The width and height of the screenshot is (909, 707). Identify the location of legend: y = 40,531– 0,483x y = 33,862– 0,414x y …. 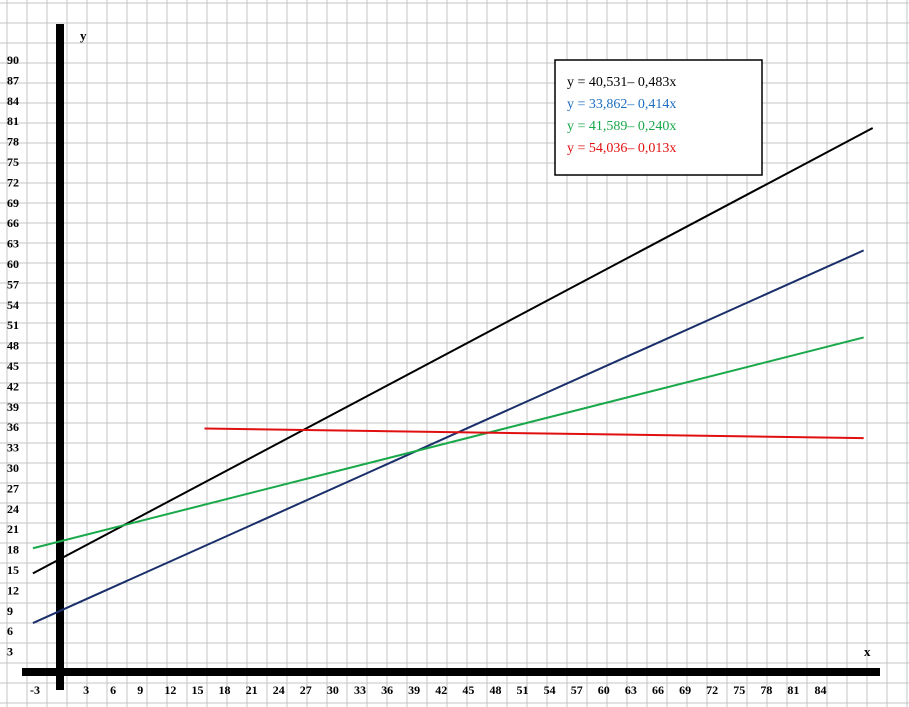
(658, 117).